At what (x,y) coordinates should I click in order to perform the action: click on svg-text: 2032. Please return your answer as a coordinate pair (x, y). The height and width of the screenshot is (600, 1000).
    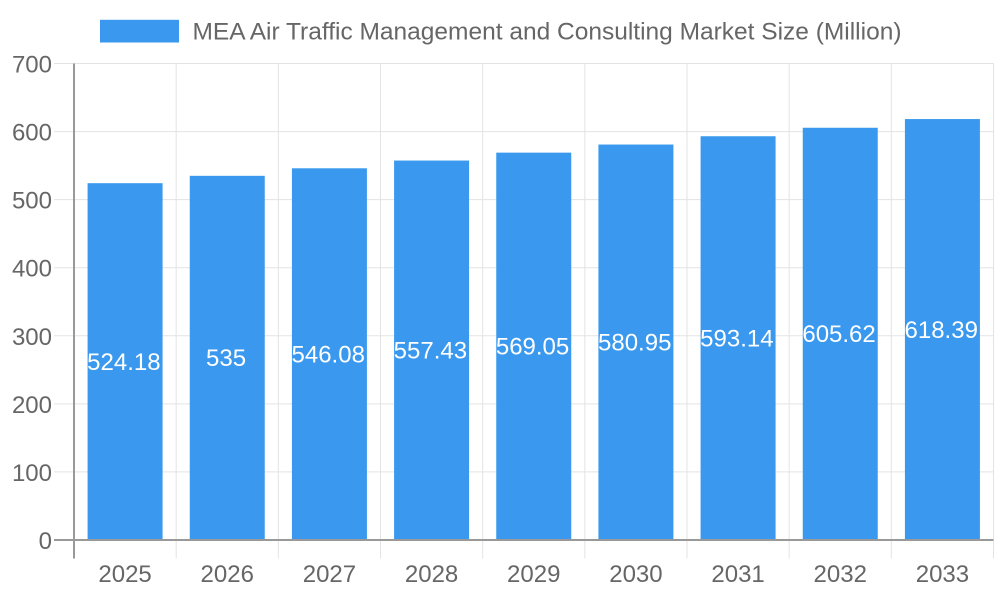
    Looking at the image, I should click on (840, 574).